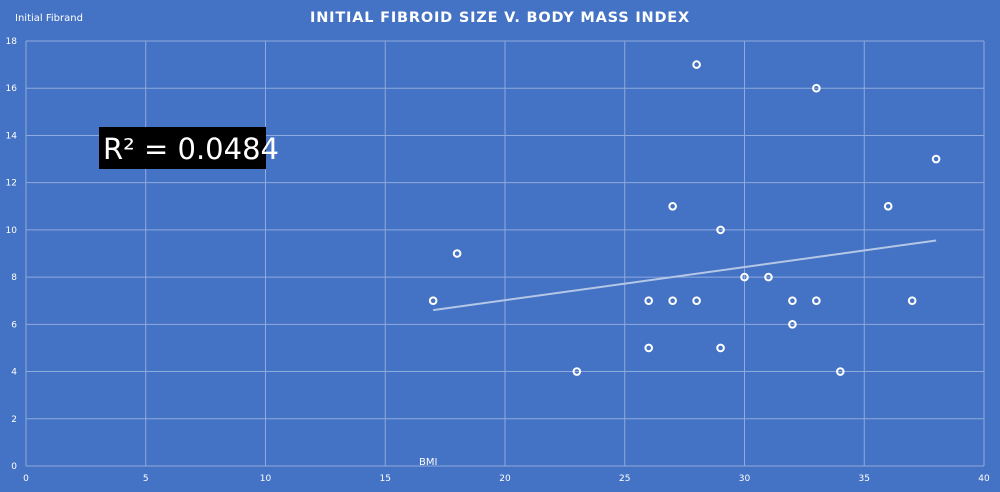 The height and width of the screenshot is (492, 1000). What do you see at coordinates (984, 479) in the screenshot?
I see `x-tick-label: 40` at bounding box center [984, 479].